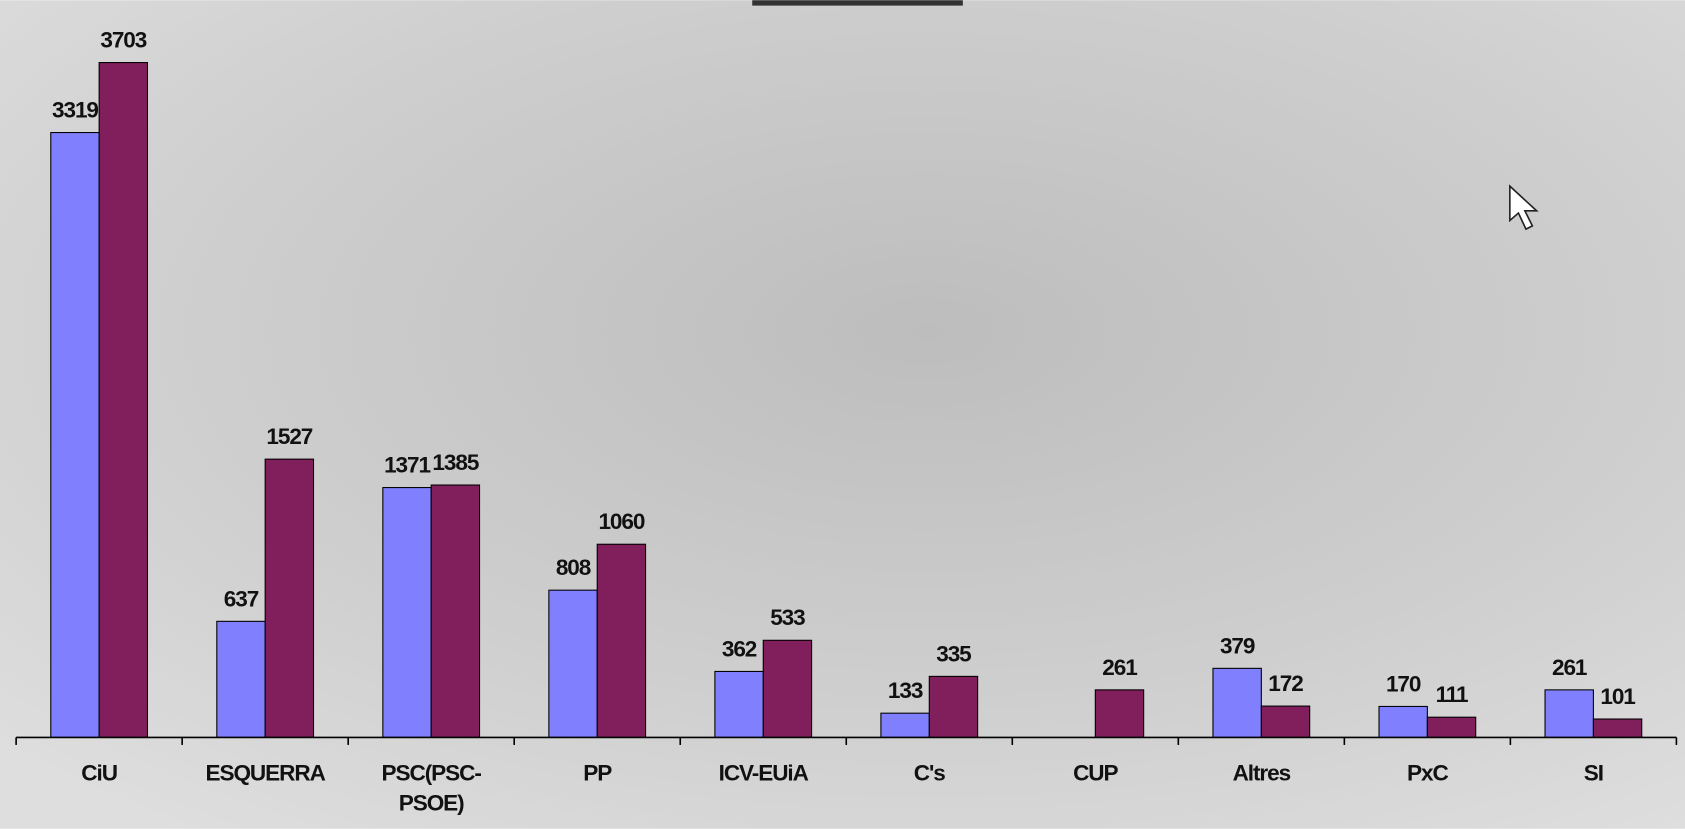 The width and height of the screenshot is (1685, 829). I want to click on x-tick-label-box: CiU, so click(99, 773).